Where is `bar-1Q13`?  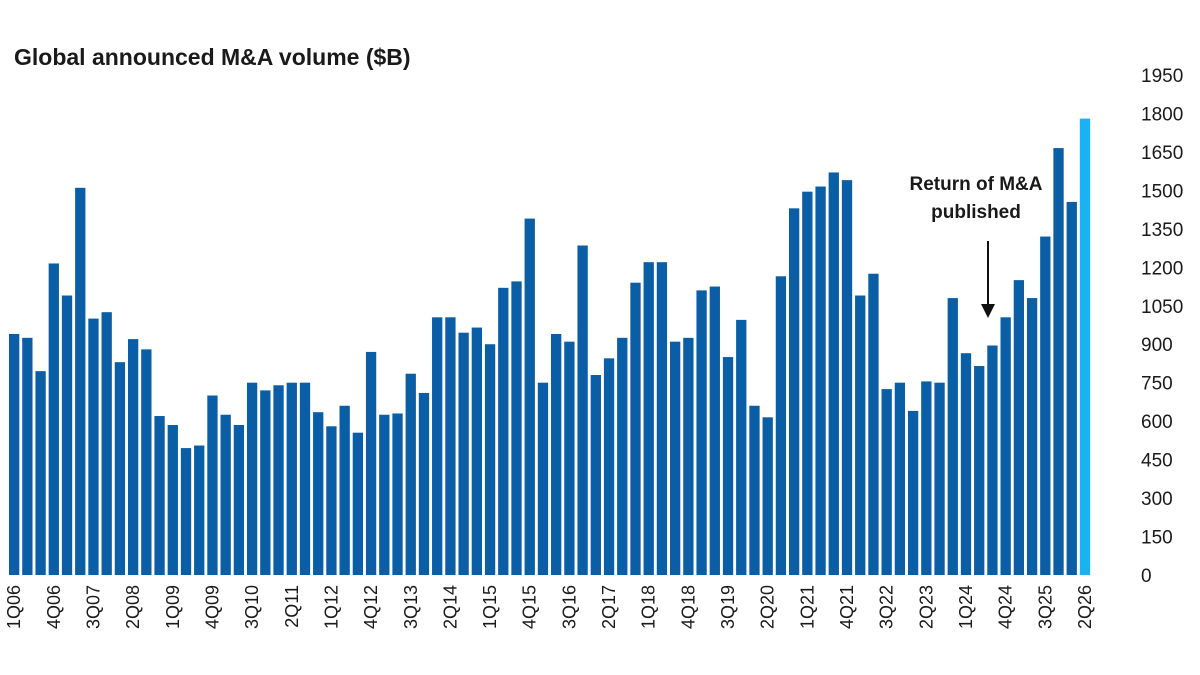 bar-1Q13 is located at coordinates (384, 494).